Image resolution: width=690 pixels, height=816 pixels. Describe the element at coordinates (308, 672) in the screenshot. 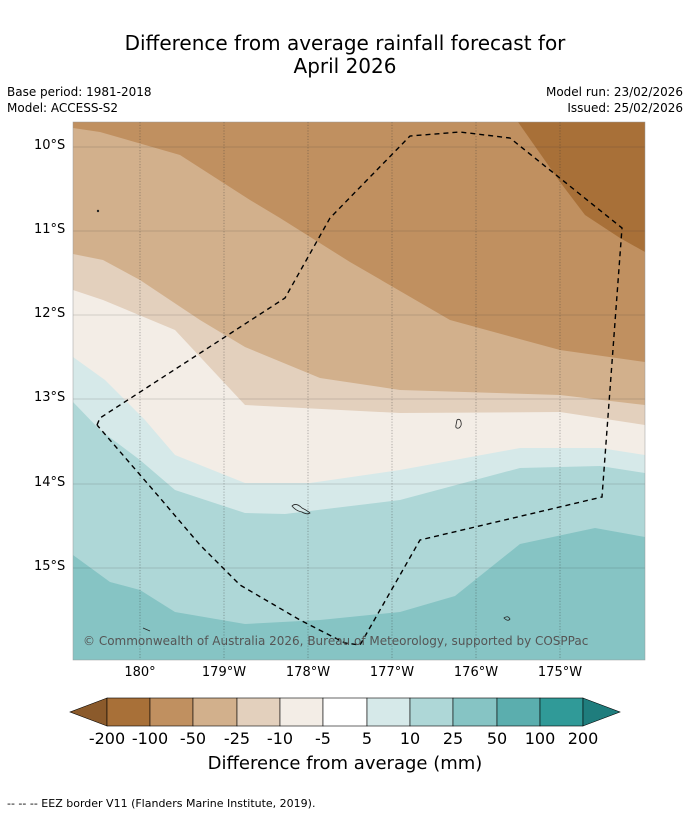

I see `lon-label: 178°W` at that location.